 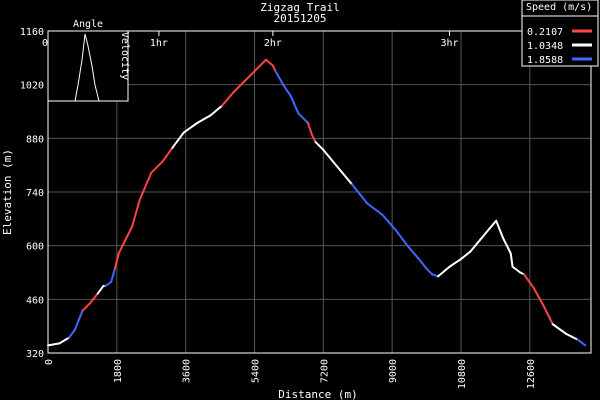 I want to click on inset-ylabel: Velocity, so click(x=124, y=56).